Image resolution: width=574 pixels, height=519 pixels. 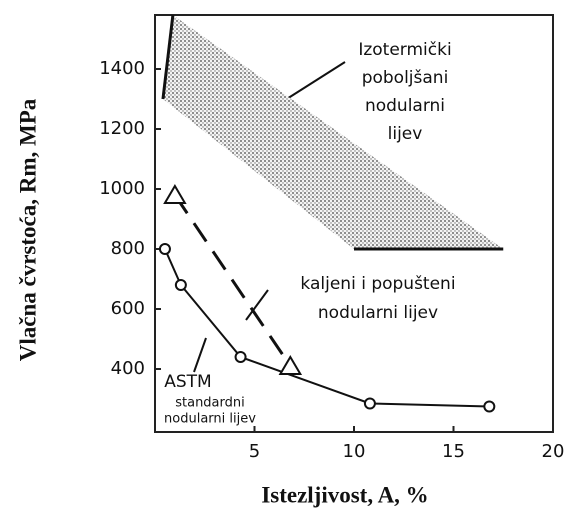 What do you see at coordinates (377, 284) in the screenshot?
I see `annotation: kaljeni i popušteni` at bounding box center [377, 284].